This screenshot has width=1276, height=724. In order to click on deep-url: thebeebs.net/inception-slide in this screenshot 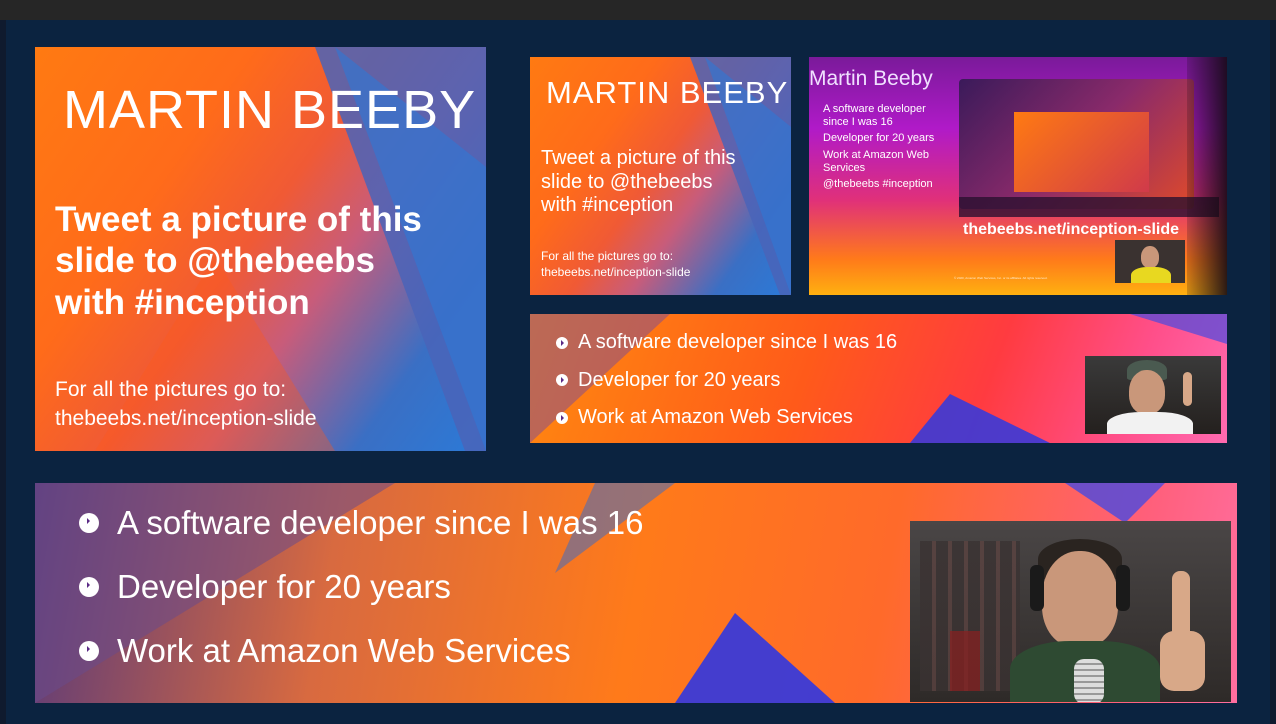, I will do `click(1071, 229)`.